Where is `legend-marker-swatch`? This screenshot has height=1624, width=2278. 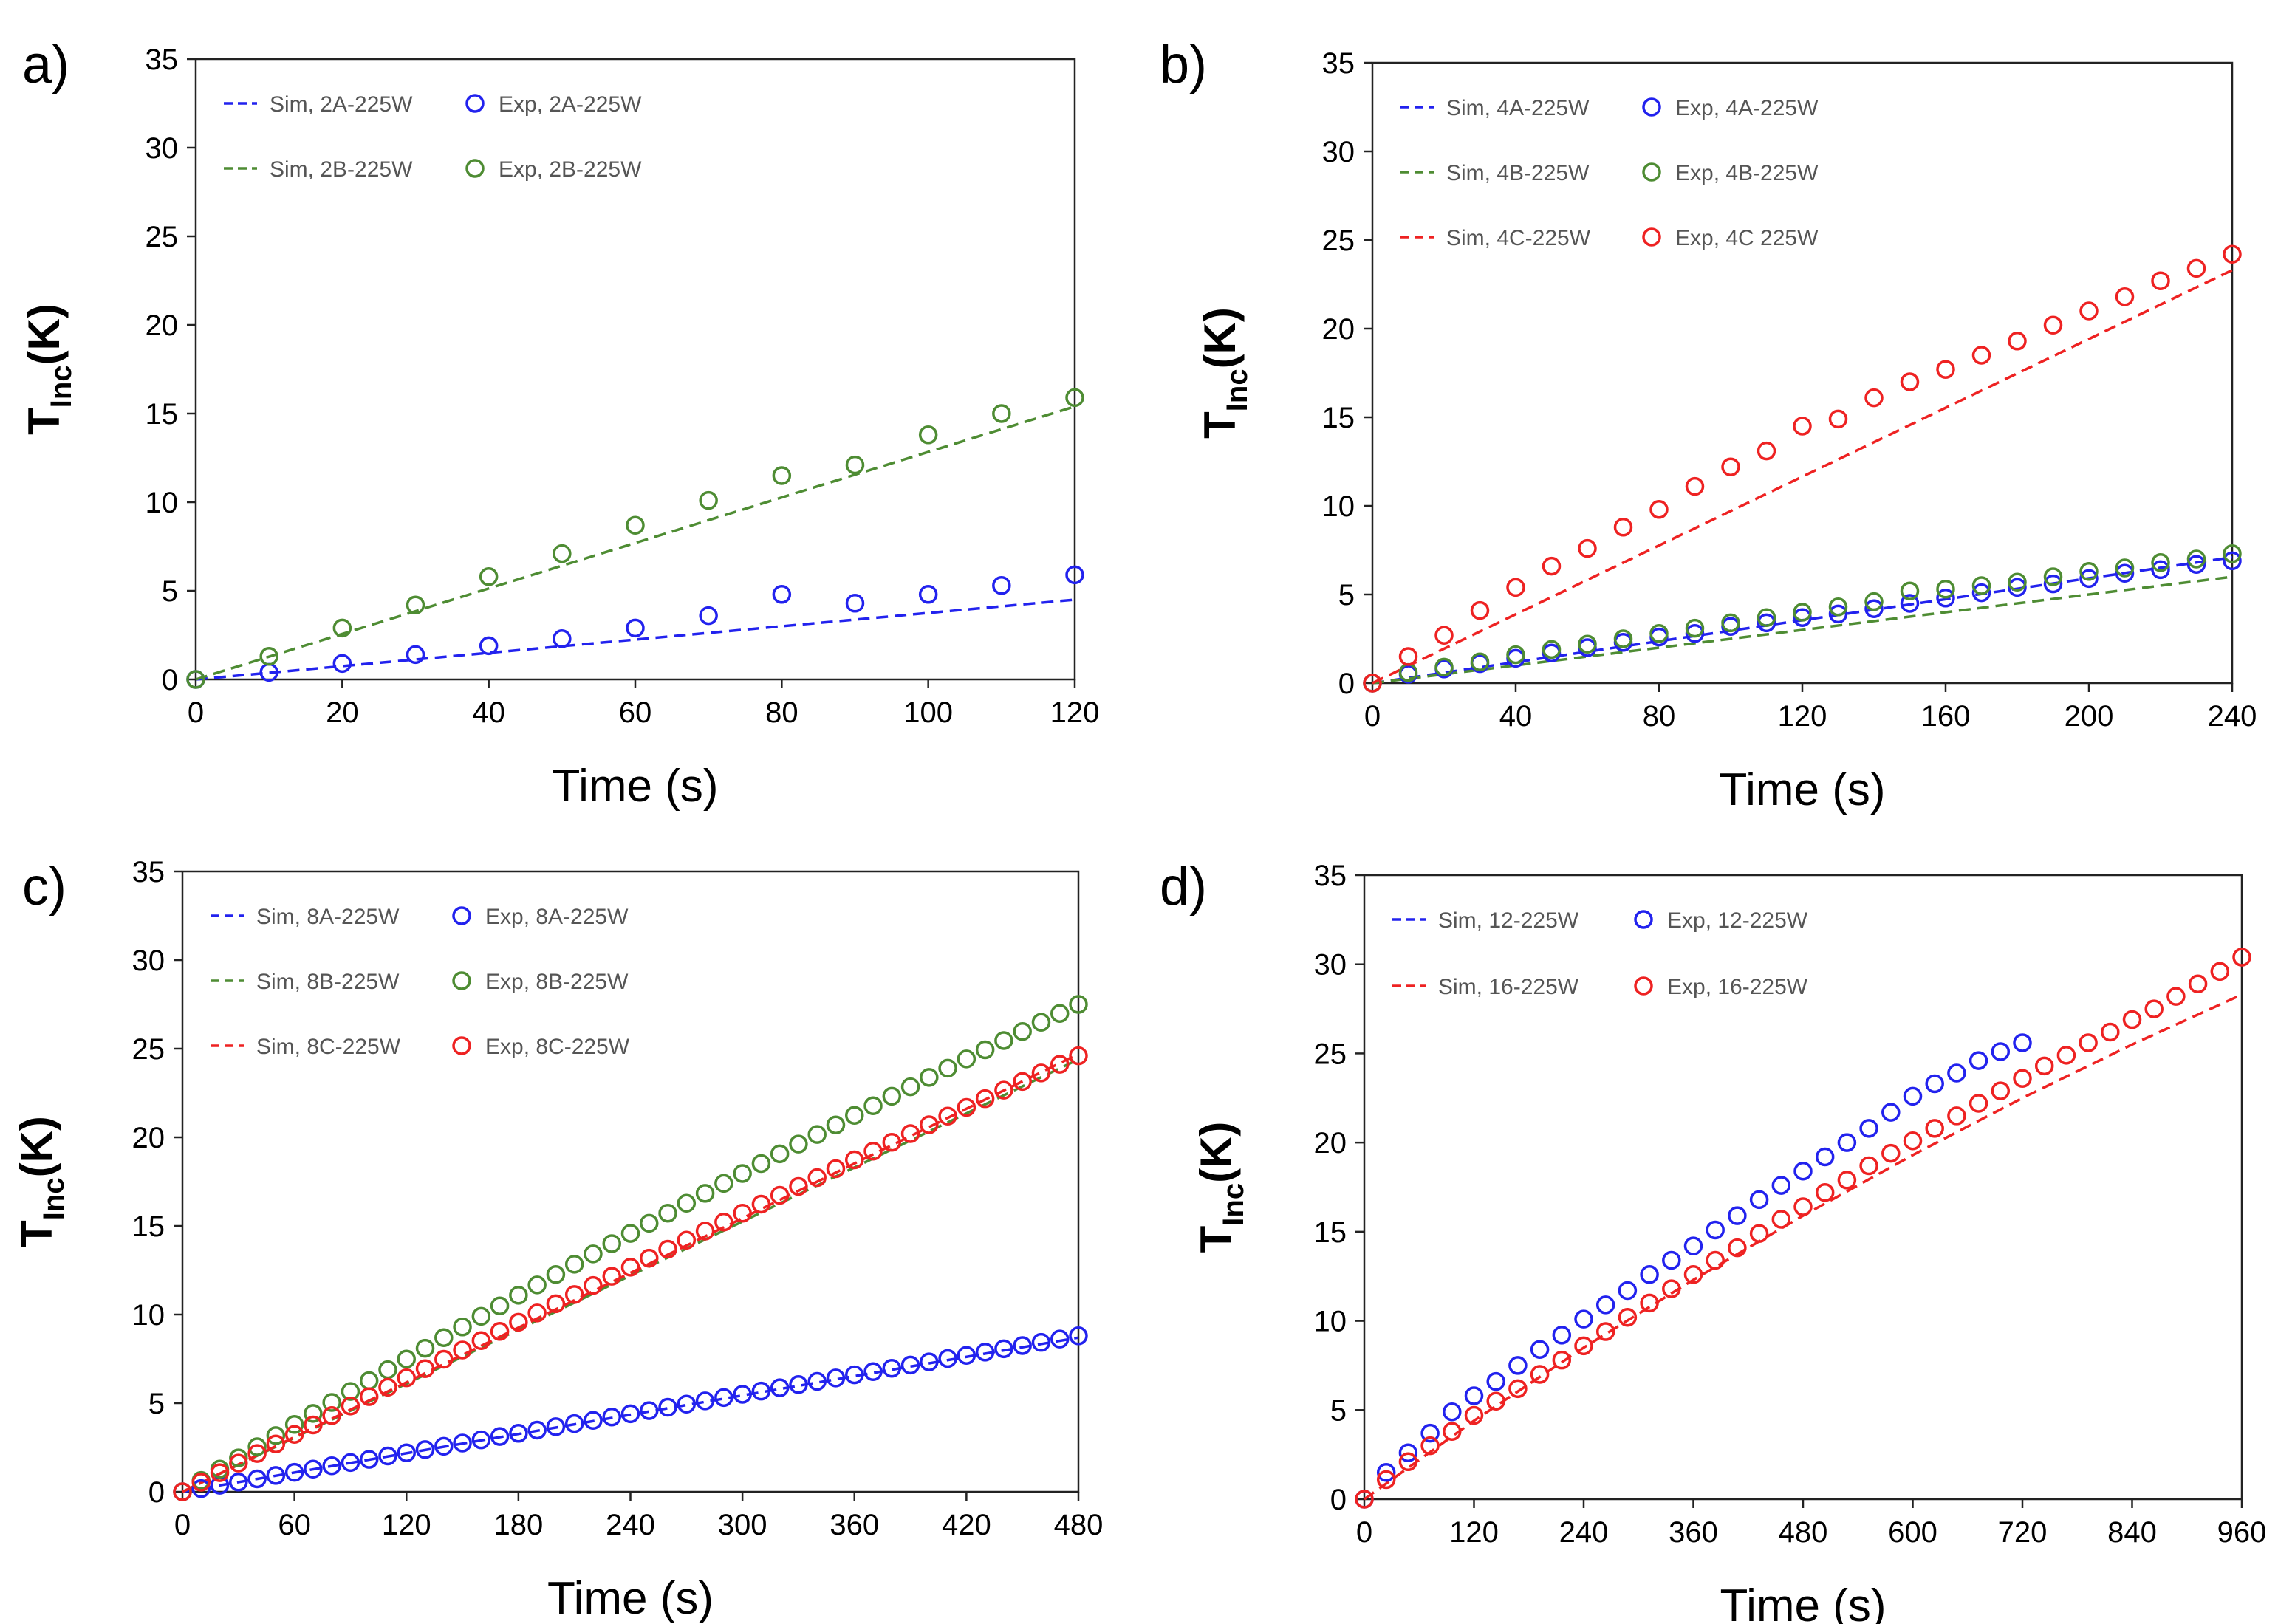
legend-marker-swatch is located at coordinates (461, 980).